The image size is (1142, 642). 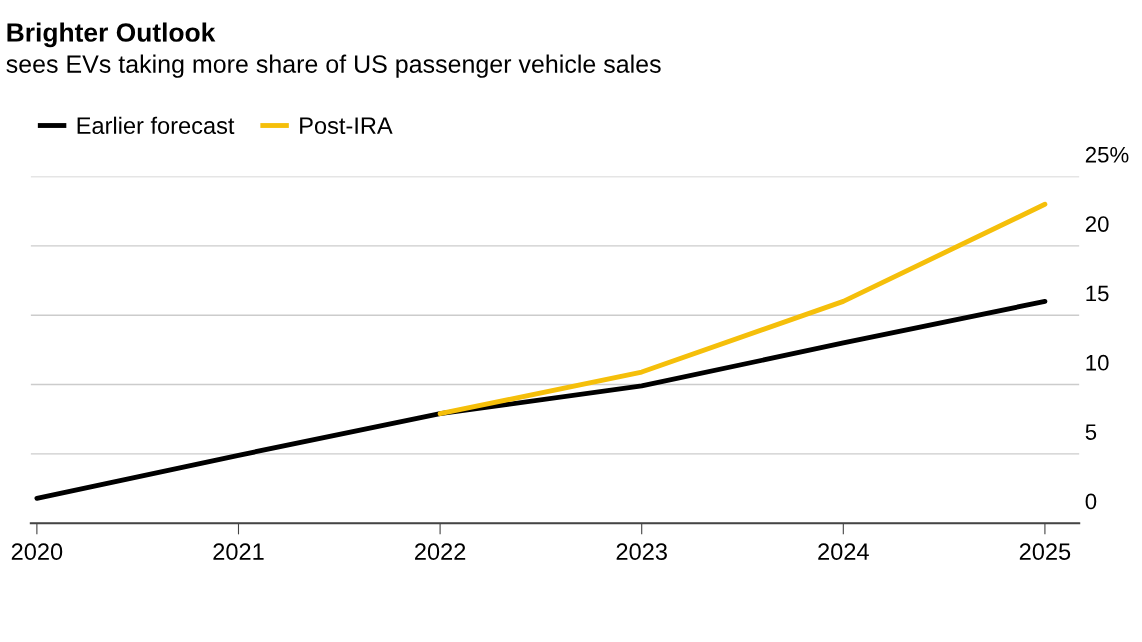 What do you see at coordinates (1107, 154) in the screenshot?
I see `y-tick-label: 25%` at bounding box center [1107, 154].